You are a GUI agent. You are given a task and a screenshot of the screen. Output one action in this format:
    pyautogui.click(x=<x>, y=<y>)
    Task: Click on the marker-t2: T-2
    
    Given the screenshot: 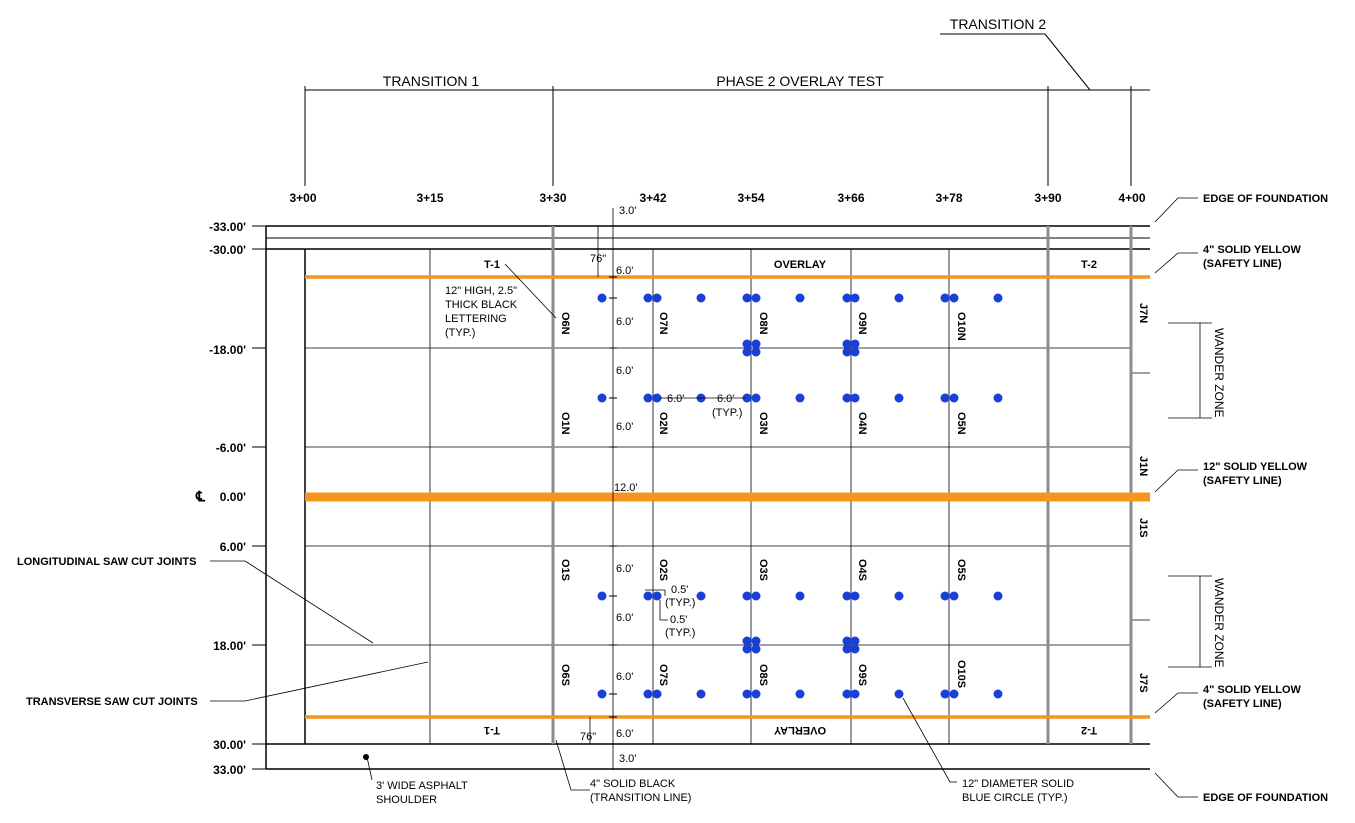 What is the action you would take?
    pyautogui.click(x=1089, y=265)
    